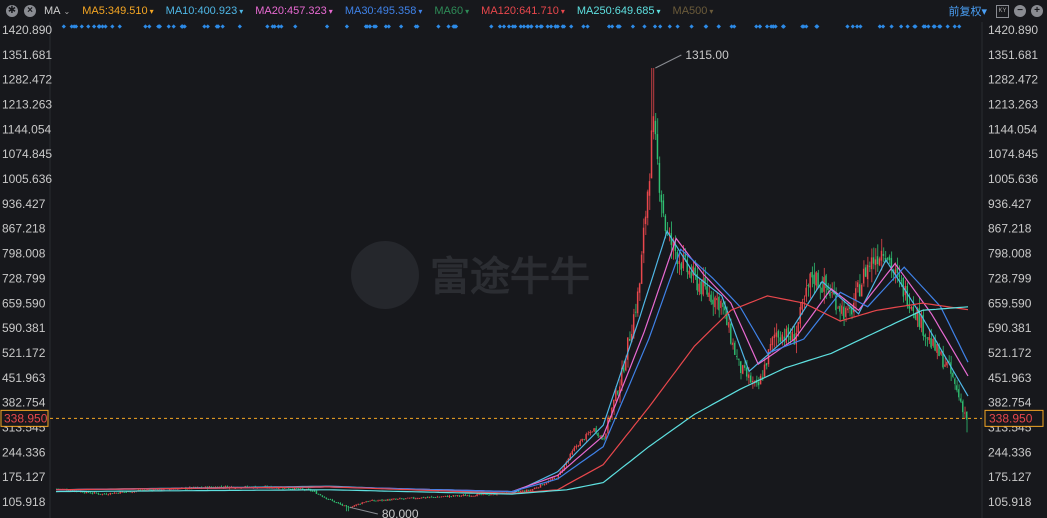 This screenshot has width=1047, height=518. I want to click on ma-legend-label: MA500, so click(690, 11).